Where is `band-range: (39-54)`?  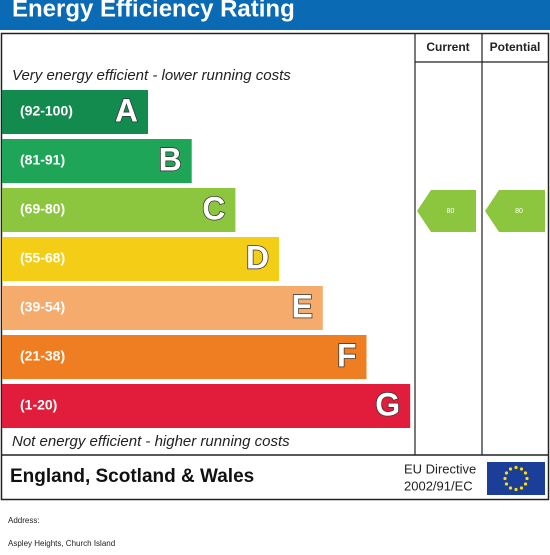 band-range: (39-54) is located at coordinates (42, 307).